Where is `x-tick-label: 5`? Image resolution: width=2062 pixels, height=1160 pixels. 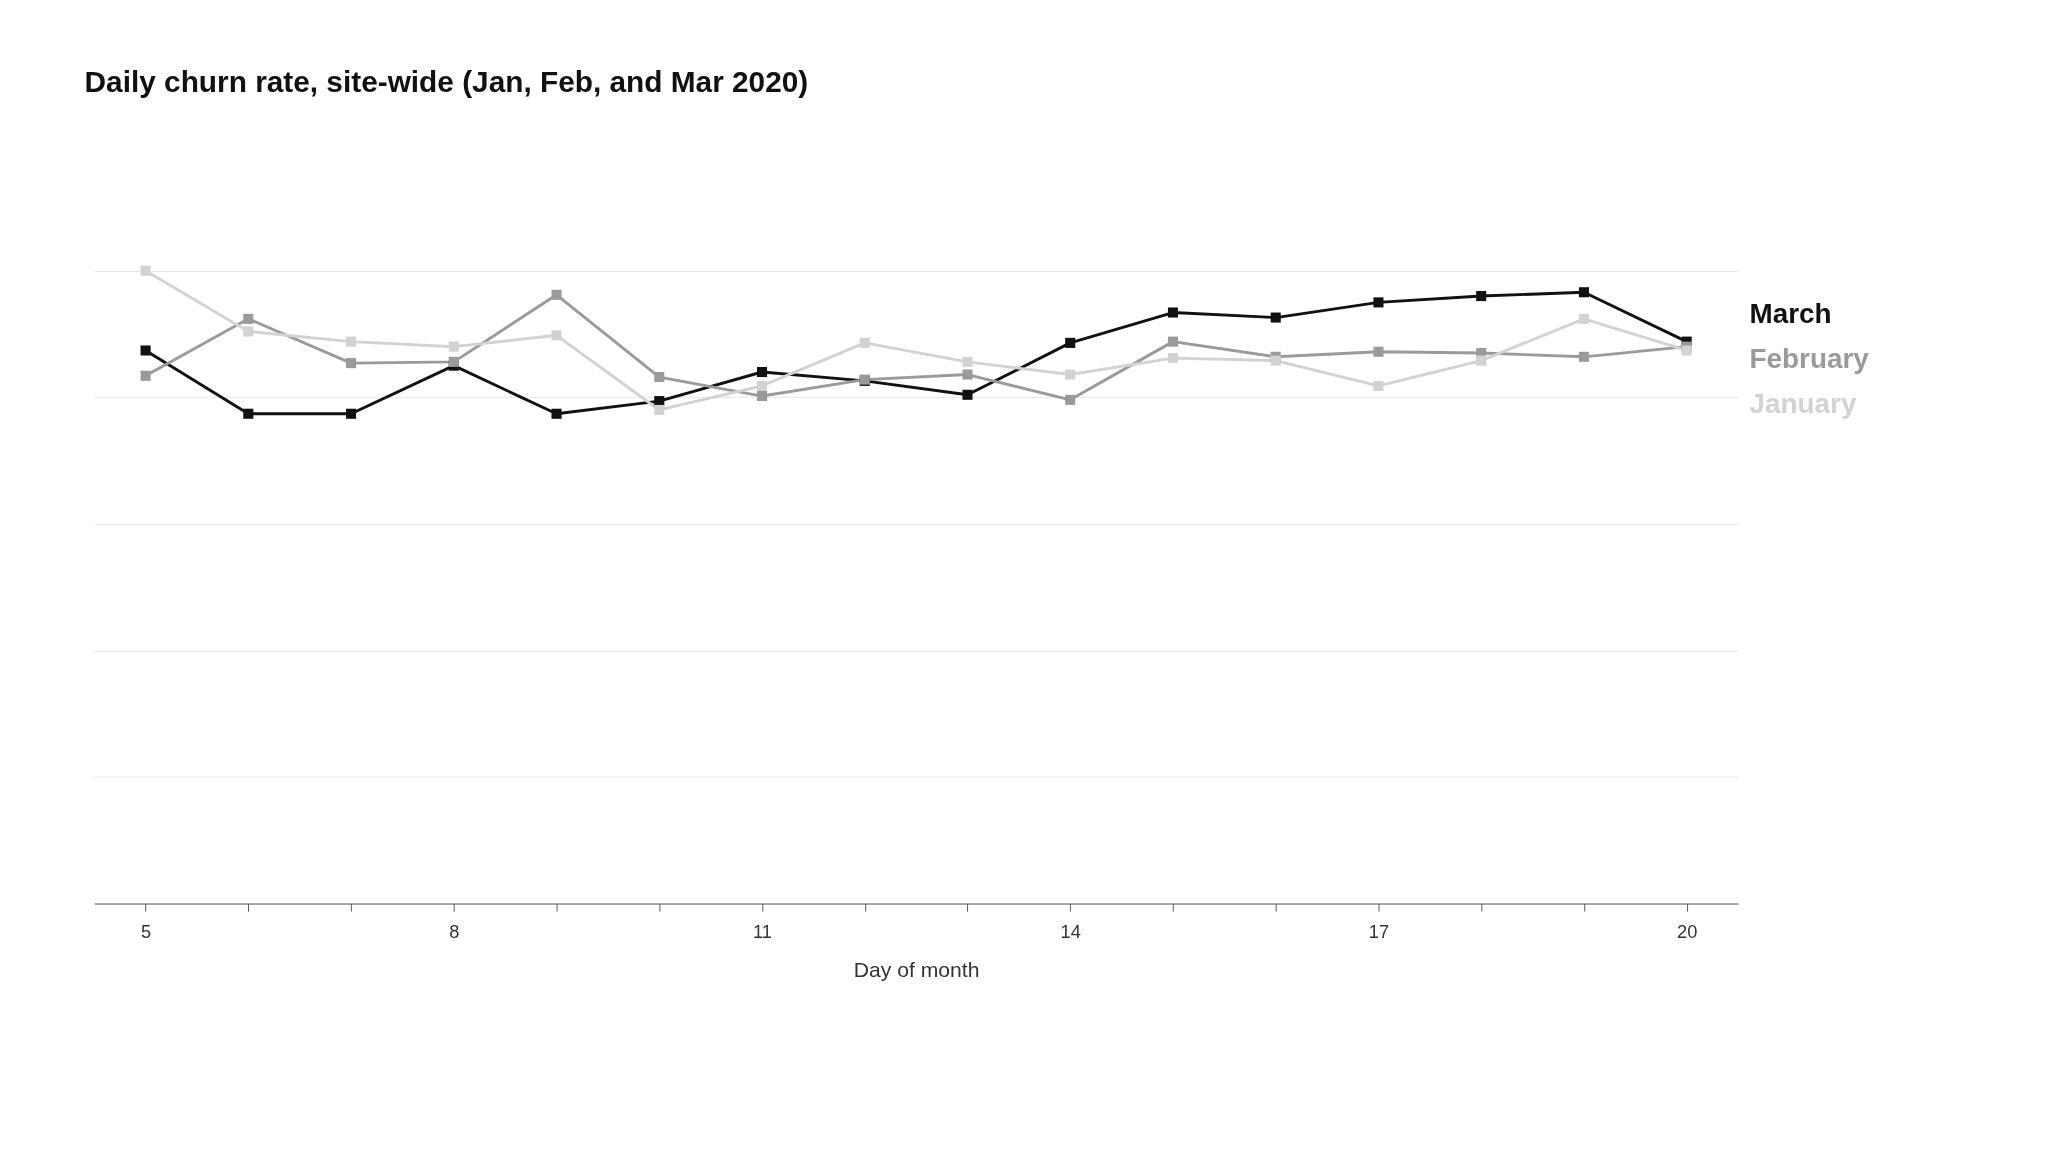 x-tick-label: 5 is located at coordinates (146, 931).